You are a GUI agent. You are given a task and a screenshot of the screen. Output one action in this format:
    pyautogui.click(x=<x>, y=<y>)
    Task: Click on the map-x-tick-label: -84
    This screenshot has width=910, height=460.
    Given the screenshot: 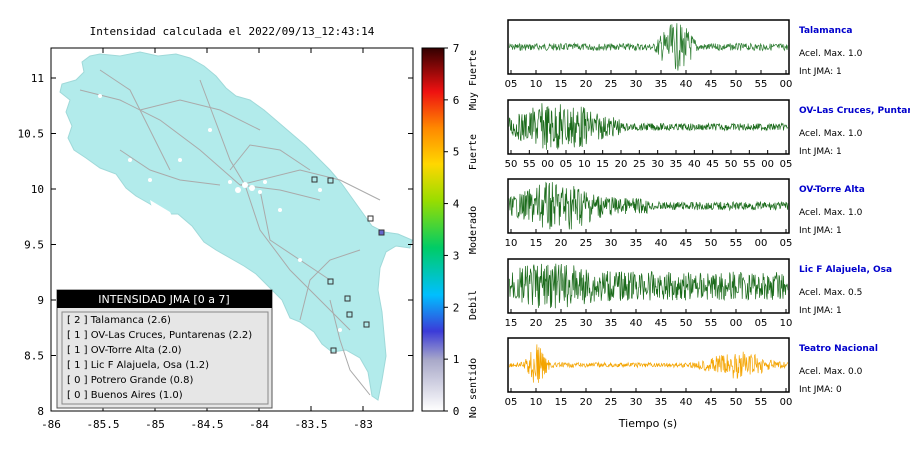 What is the action you would take?
    pyautogui.click(x=259, y=424)
    